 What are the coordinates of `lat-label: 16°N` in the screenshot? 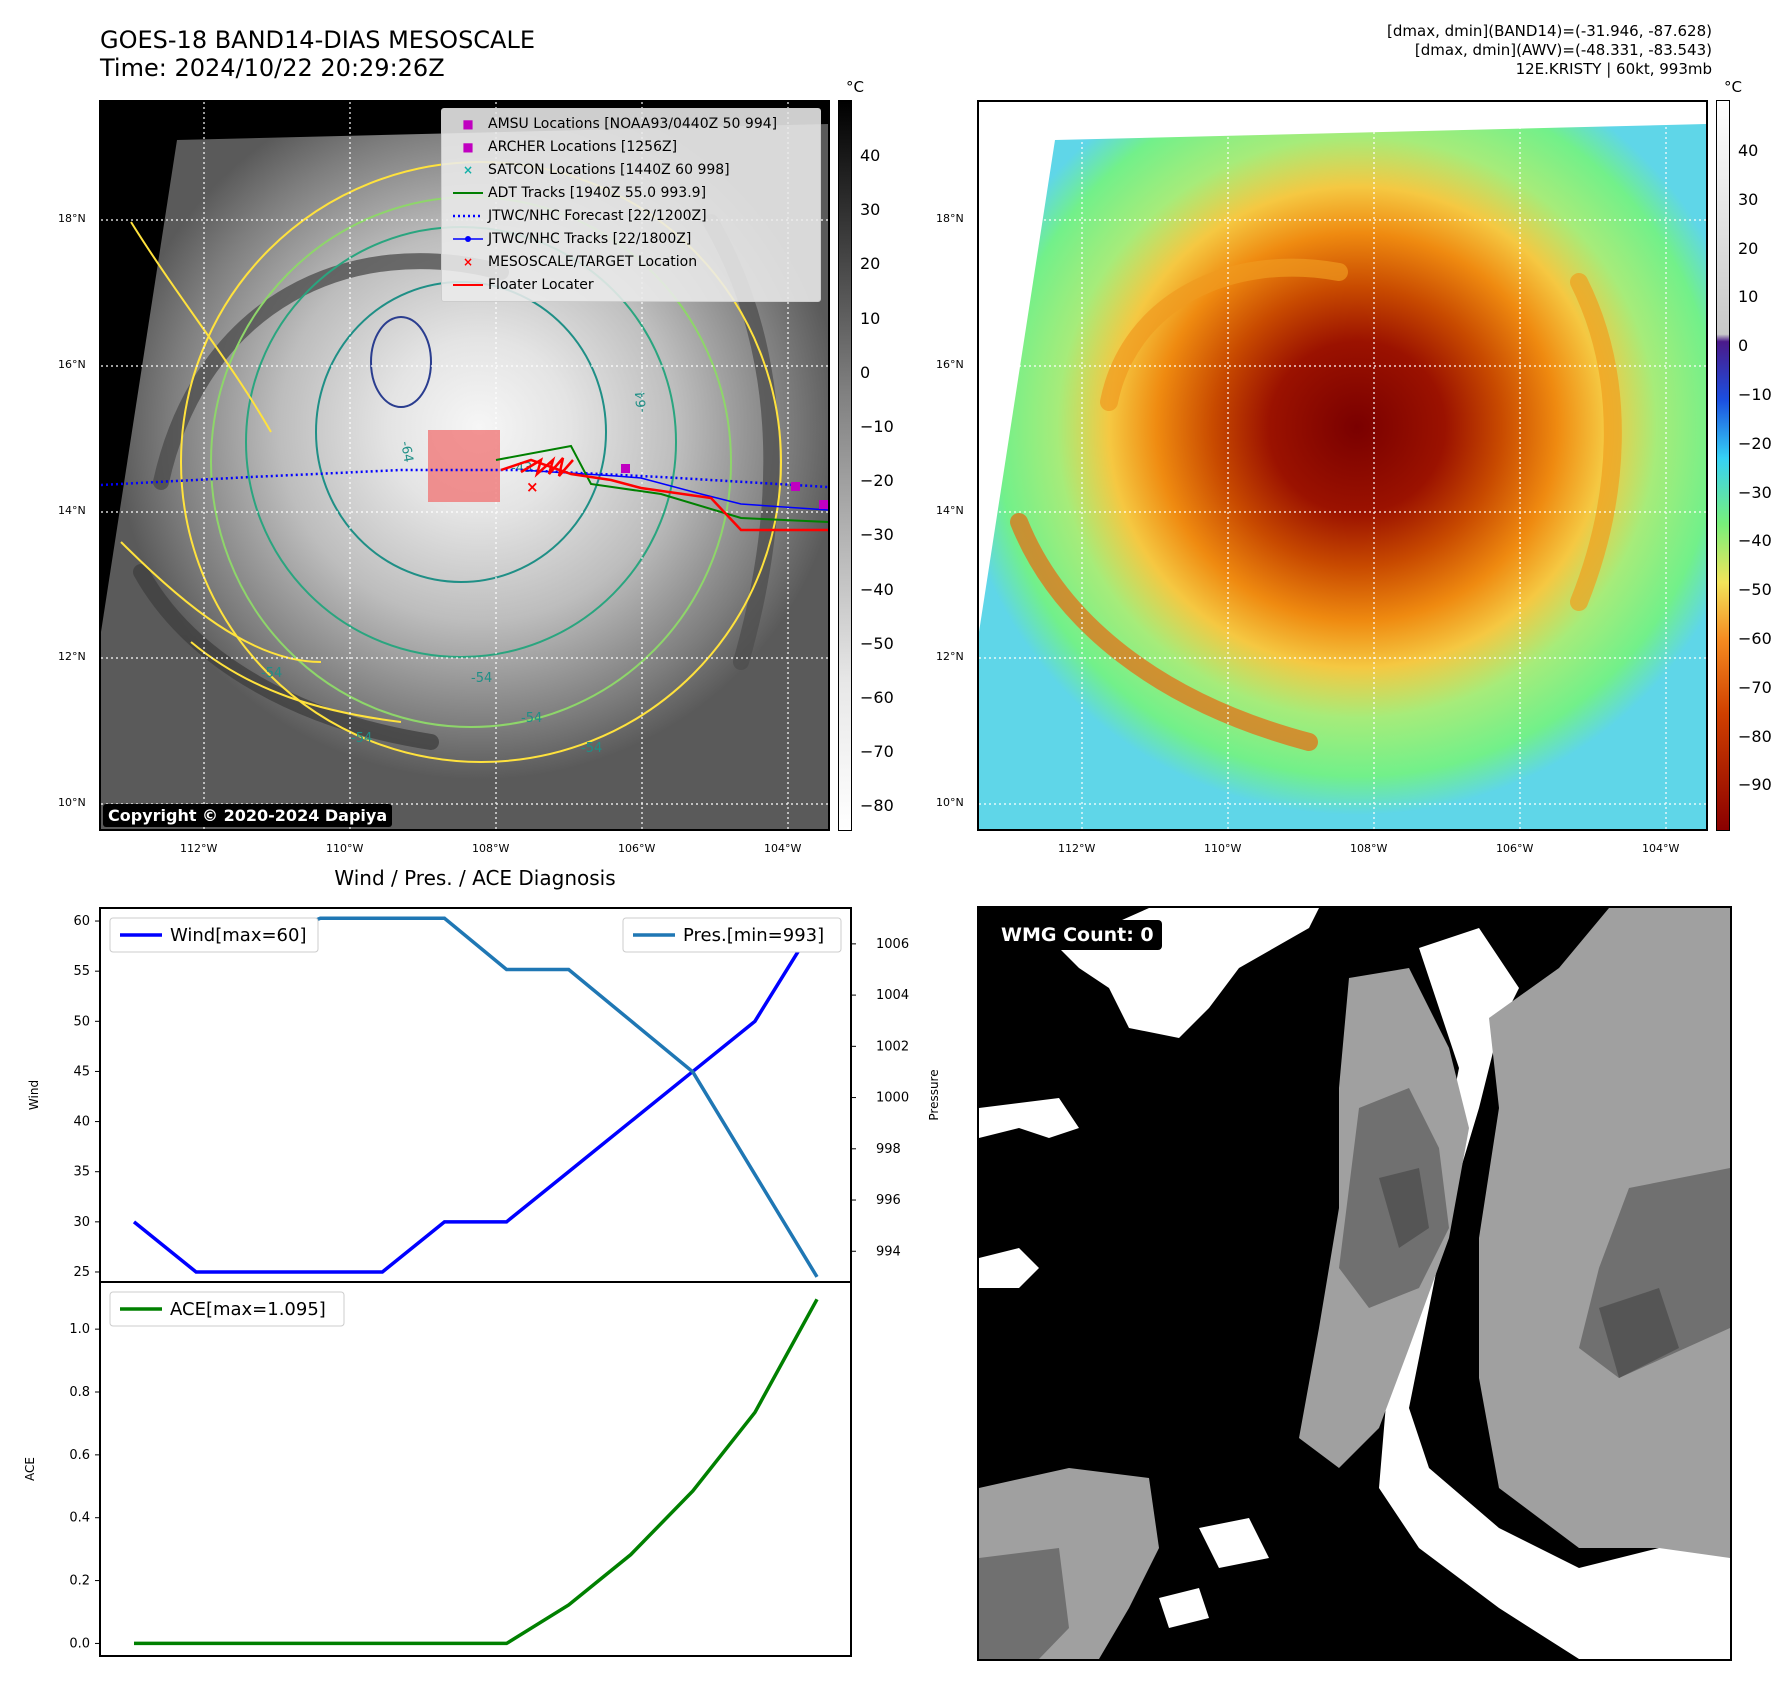 It's located at (950, 364).